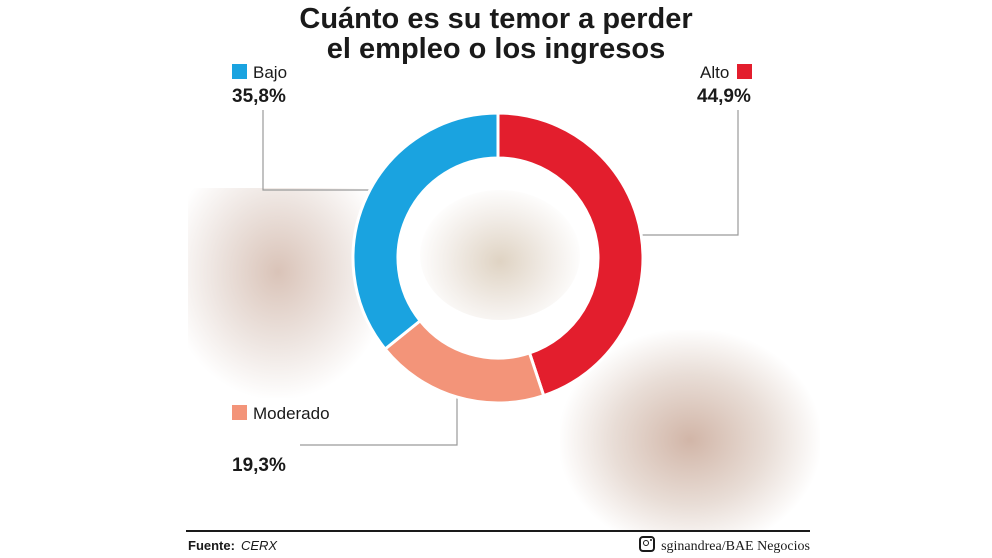 The width and height of the screenshot is (992, 558). Describe the element at coordinates (259, 545) in the screenshot. I see `source-value: CERX` at that location.